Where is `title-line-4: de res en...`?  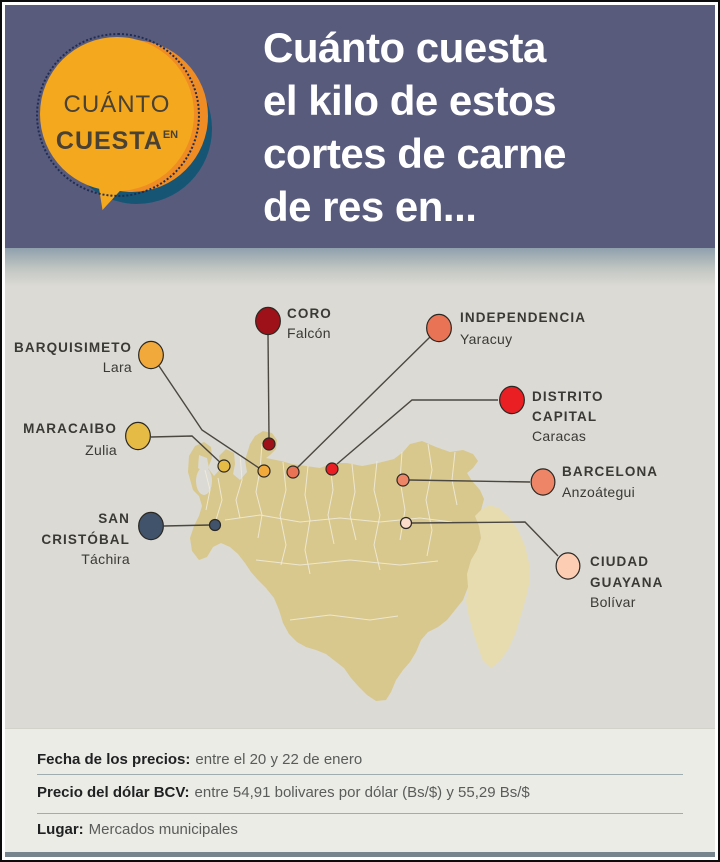 title-line-4: de res en... is located at coordinates (370, 206).